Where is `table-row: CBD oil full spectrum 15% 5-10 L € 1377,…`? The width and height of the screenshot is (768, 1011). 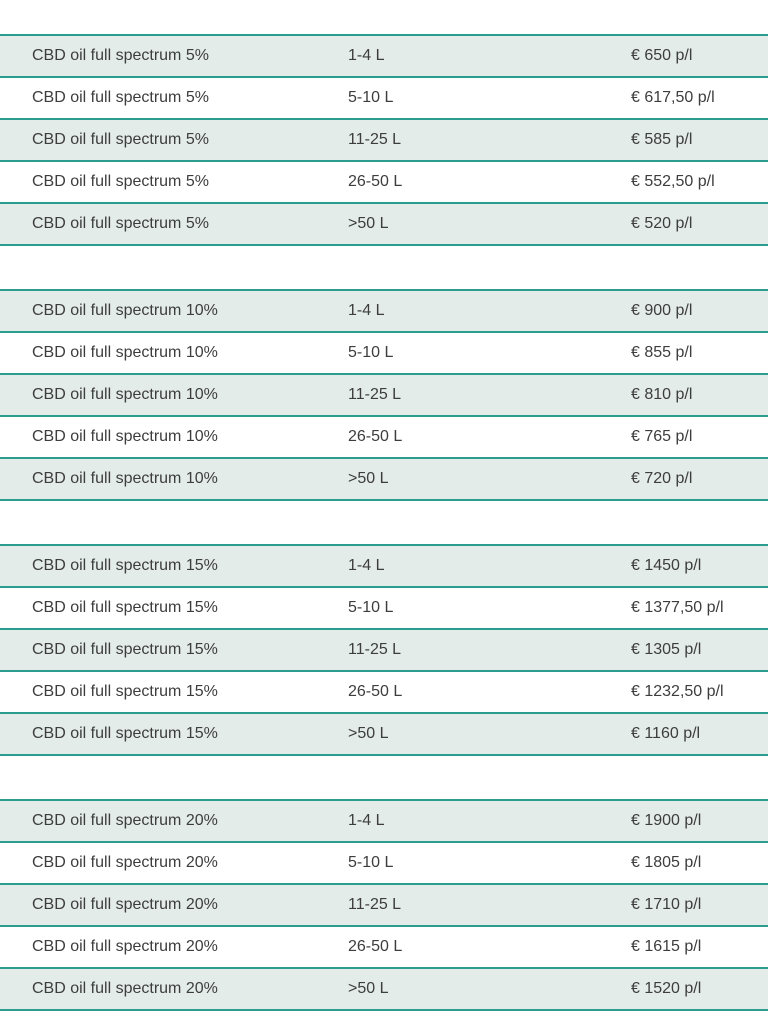
table-row: CBD oil full spectrum 15% 5-10 L € 1377,… is located at coordinates (384, 607).